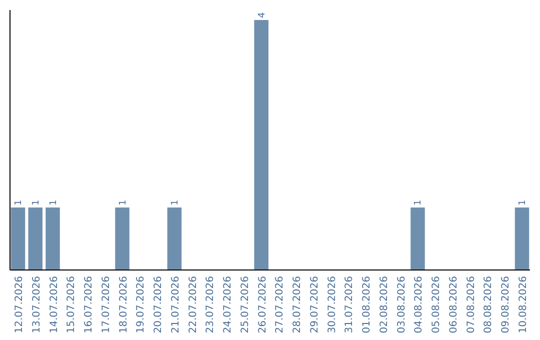 This screenshot has width=540, height=340. Describe the element at coordinates (262, 15) in the screenshot. I see `data-label: 4` at that location.